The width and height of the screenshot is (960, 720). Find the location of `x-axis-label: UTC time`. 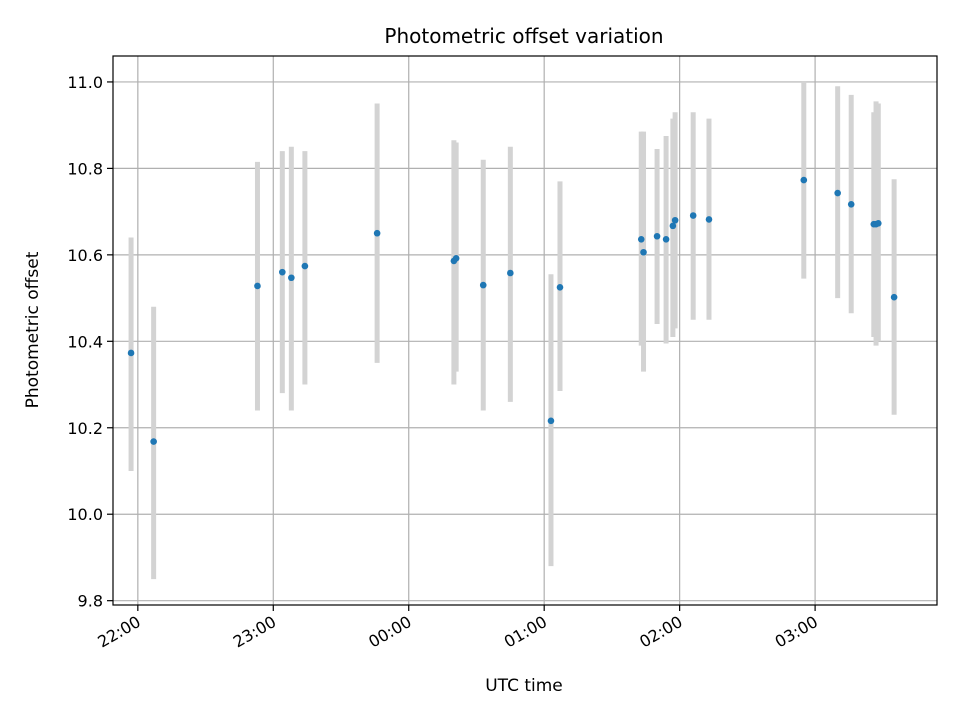

x-axis-label: UTC time is located at coordinates (524, 686).